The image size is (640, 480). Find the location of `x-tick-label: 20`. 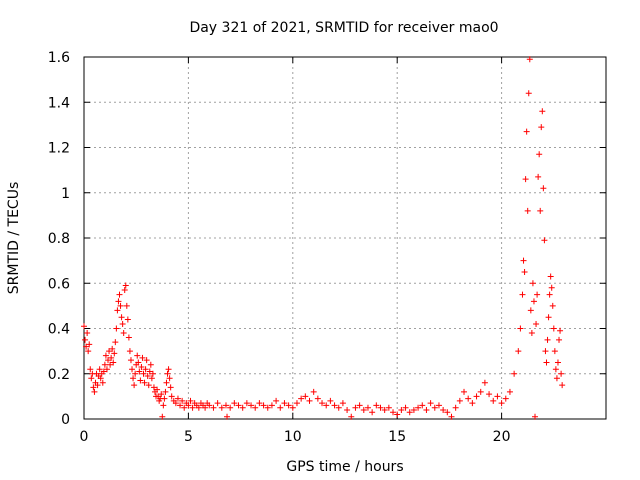

x-tick-label: 20 is located at coordinates (502, 437).